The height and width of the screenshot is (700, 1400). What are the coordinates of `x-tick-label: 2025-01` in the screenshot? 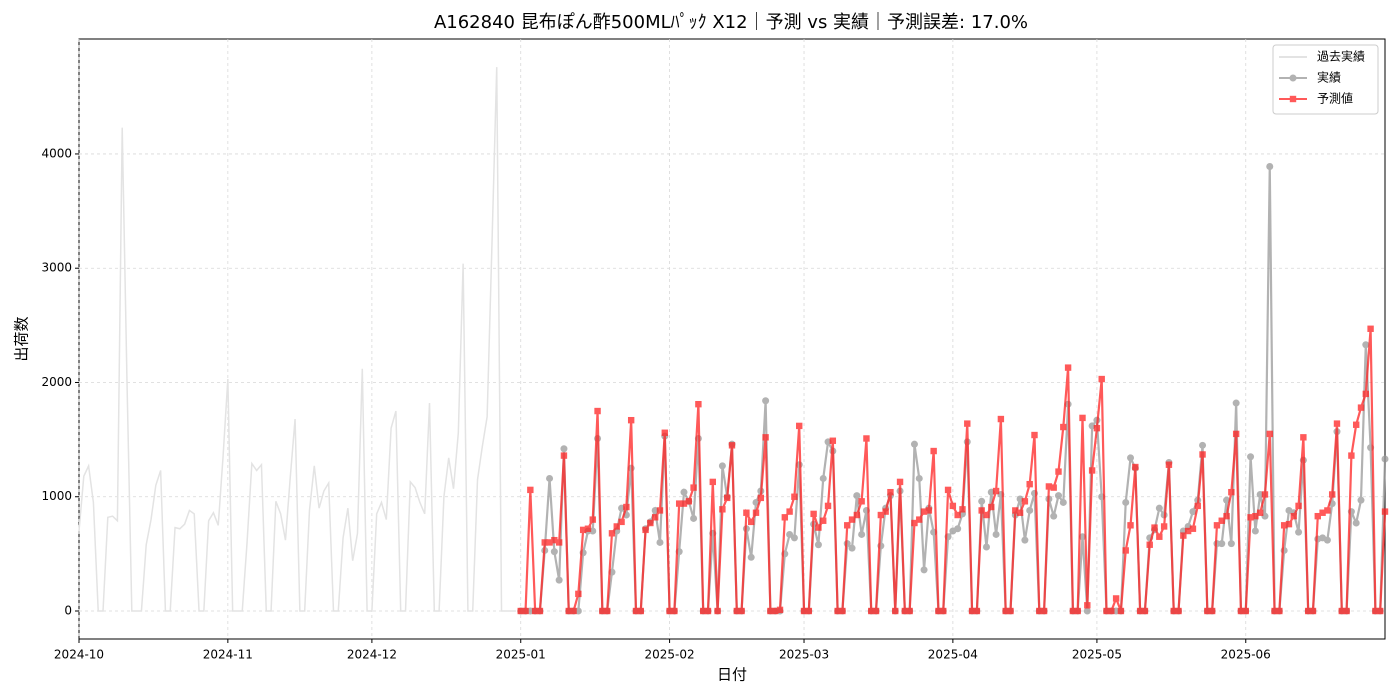 It's located at (521, 655).